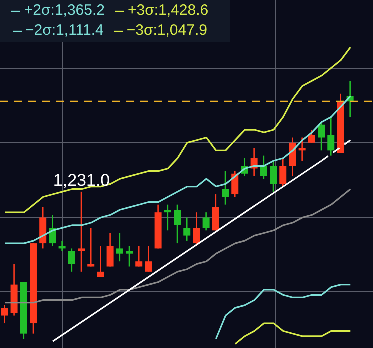 The image size is (373, 348). Describe the element at coordinates (65, 30) in the screenshot. I see `legend-label: −2σ:1,111.4` at that location.